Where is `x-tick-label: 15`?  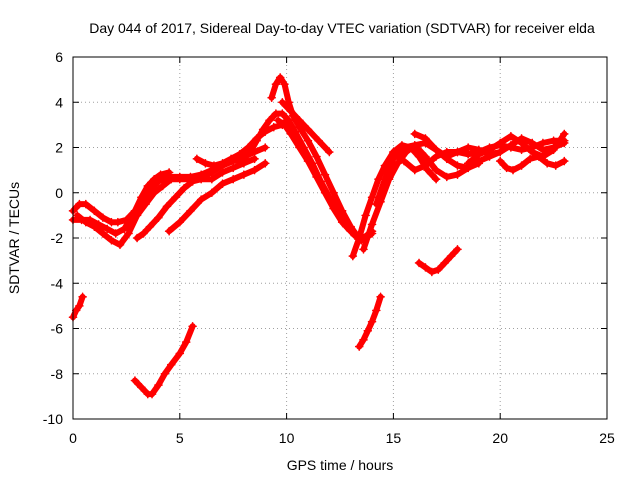
x-tick-label: 15 is located at coordinates (394, 438).